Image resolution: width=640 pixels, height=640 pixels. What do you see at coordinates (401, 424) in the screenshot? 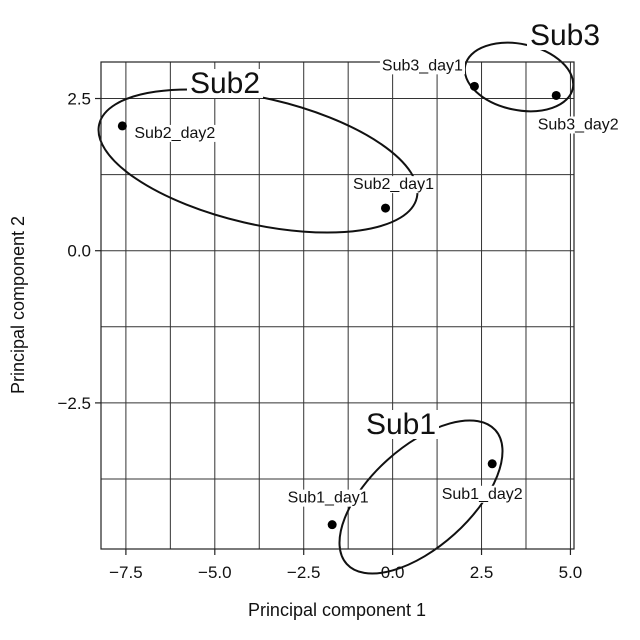
I see `group-label-sub1: Sub1` at bounding box center [401, 424].